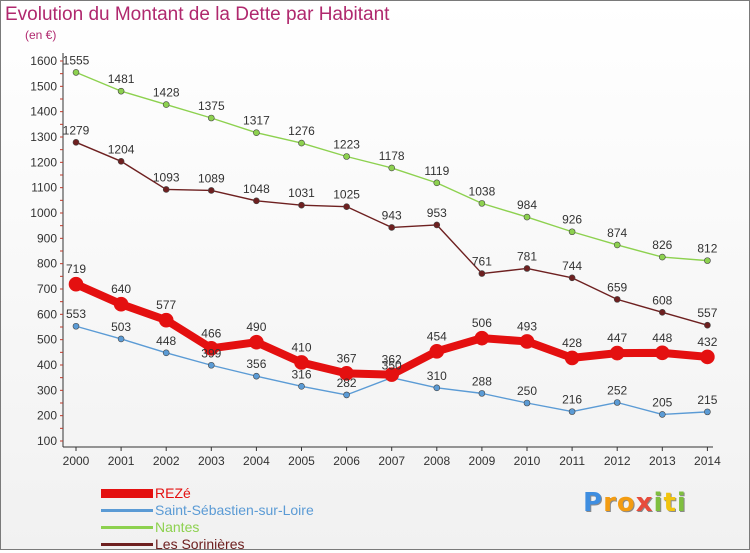 The width and height of the screenshot is (750, 553). Describe the element at coordinates (617, 233) in the screenshot. I see `data-label: 874` at that location.